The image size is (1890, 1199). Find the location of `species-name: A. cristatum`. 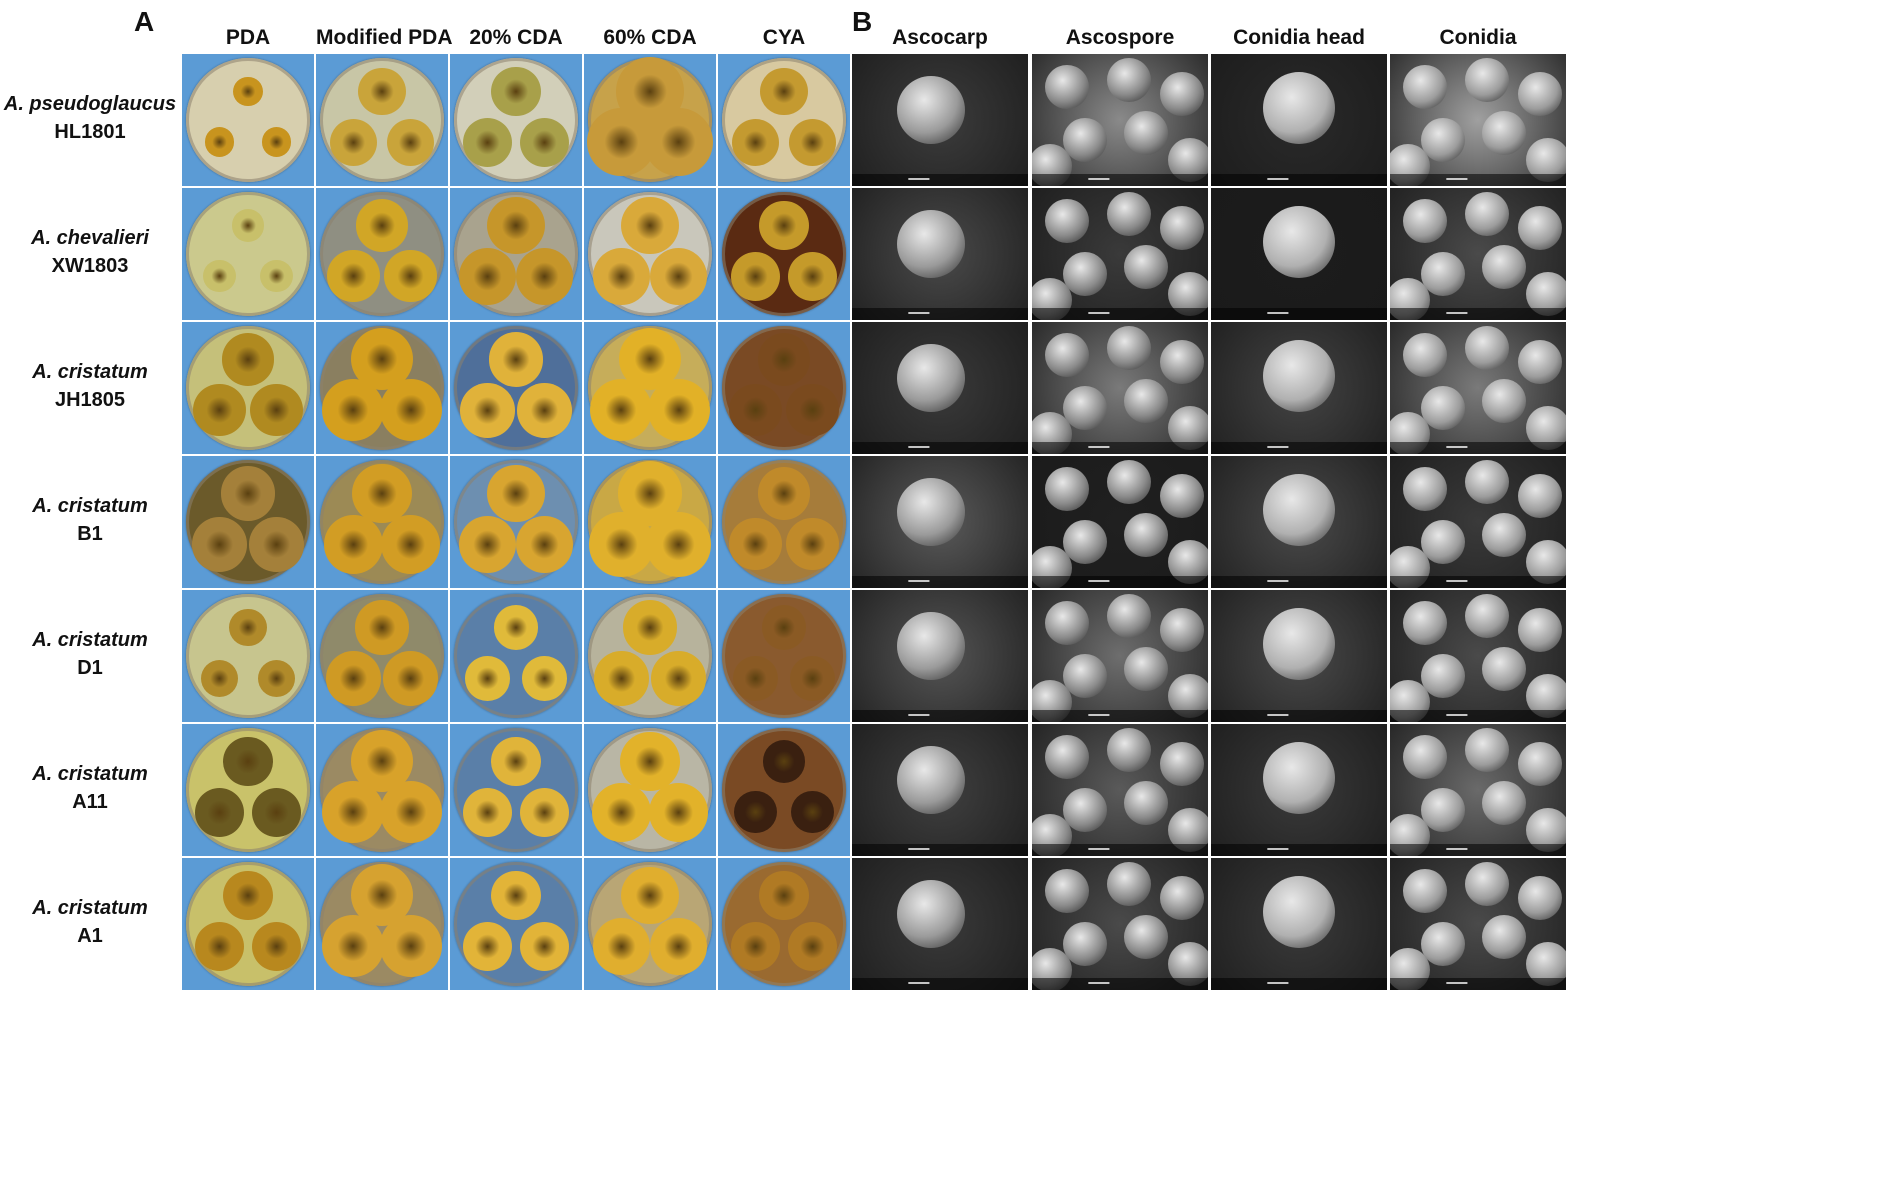

species-name: A. cristatum is located at coordinates (90, 908).